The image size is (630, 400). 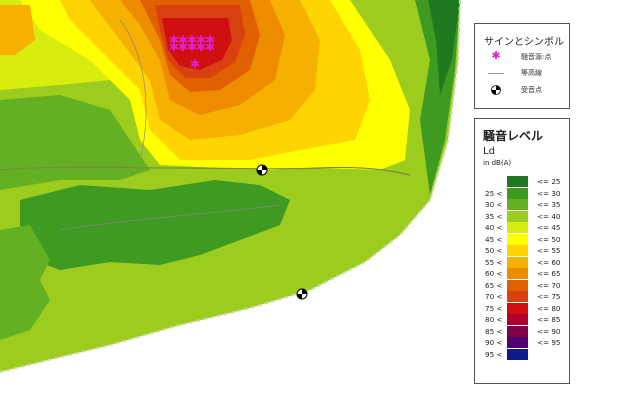 I want to click on level-upper-bound: <= 40, so click(x=549, y=216).